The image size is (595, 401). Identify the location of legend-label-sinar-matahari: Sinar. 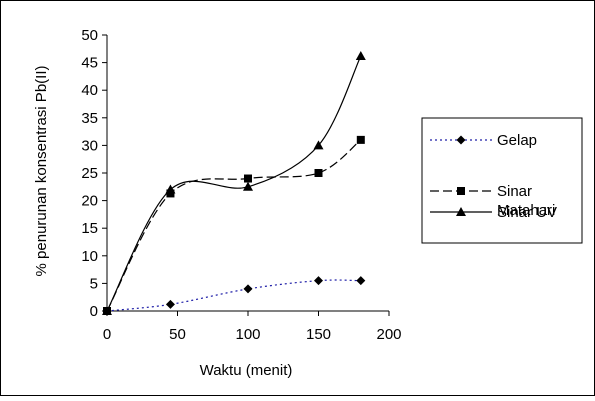
(514, 191).